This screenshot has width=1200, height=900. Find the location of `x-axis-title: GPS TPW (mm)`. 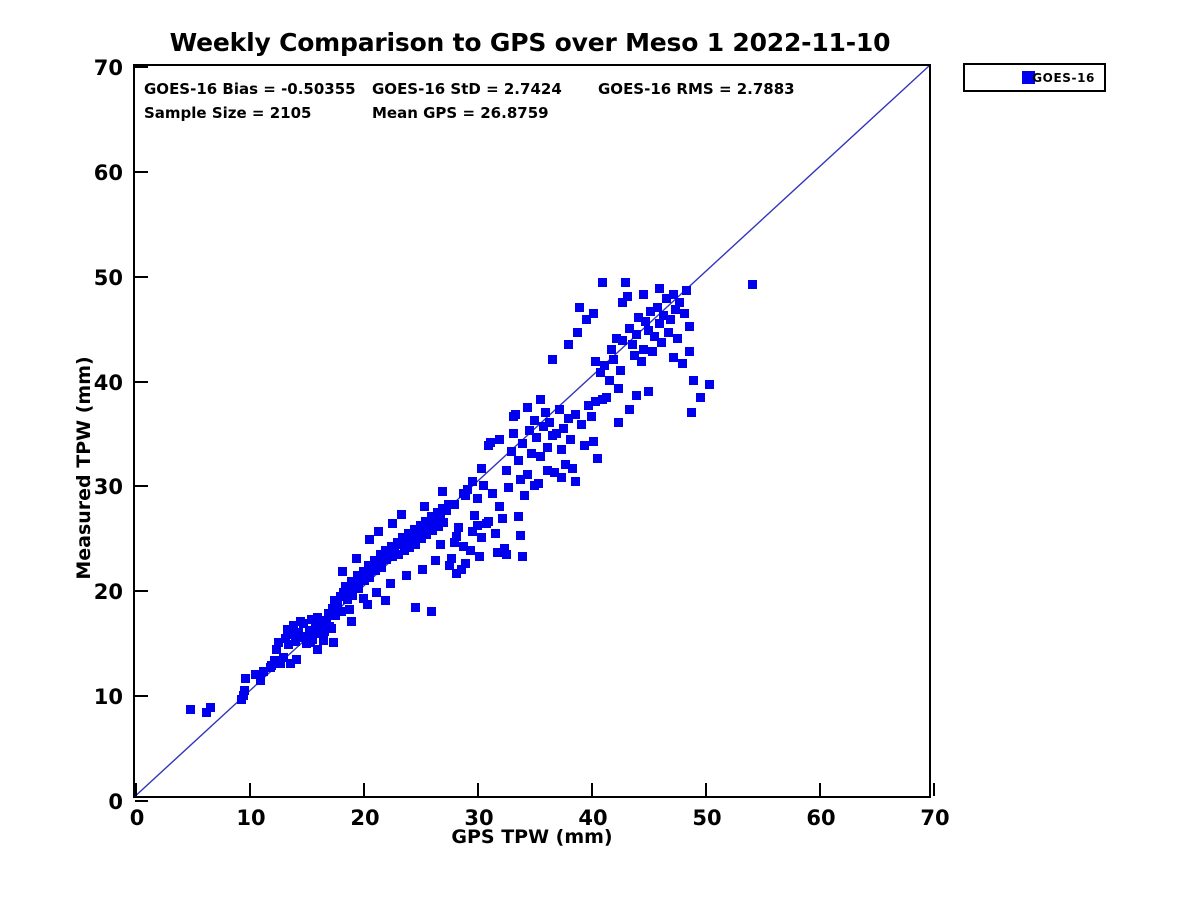

x-axis-title: GPS TPW (mm) is located at coordinates (532, 837).